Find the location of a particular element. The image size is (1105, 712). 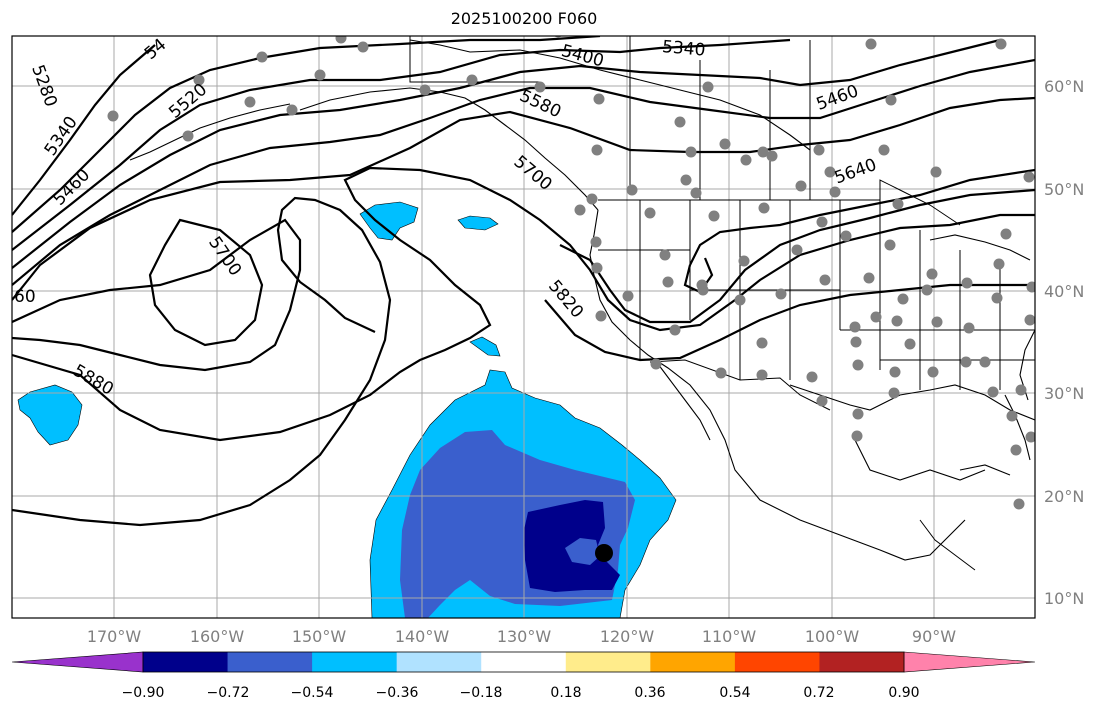

colorbar-tick-label: −0.36 is located at coordinates (397, 693).